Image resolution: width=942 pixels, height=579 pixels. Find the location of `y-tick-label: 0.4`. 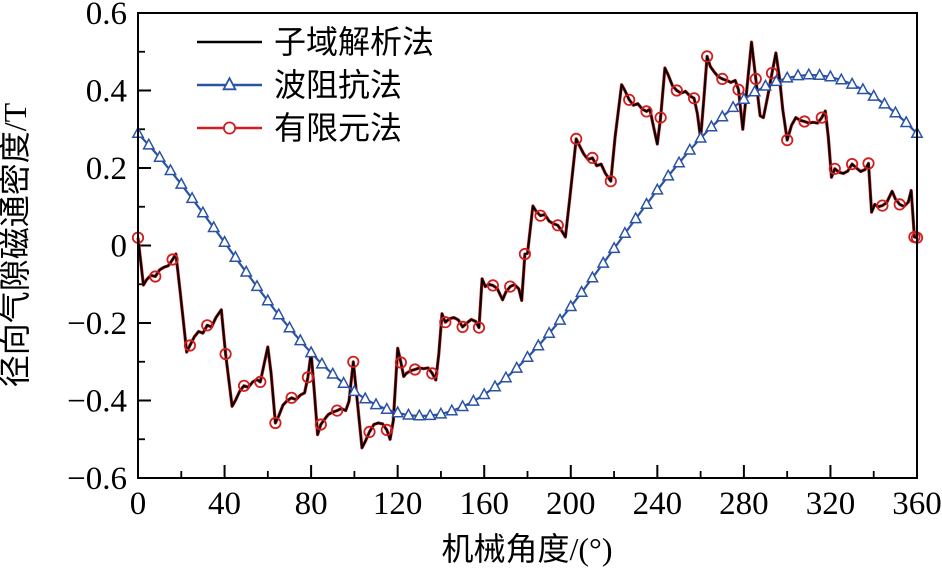

y-tick-label: 0.4 is located at coordinates (106, 92).